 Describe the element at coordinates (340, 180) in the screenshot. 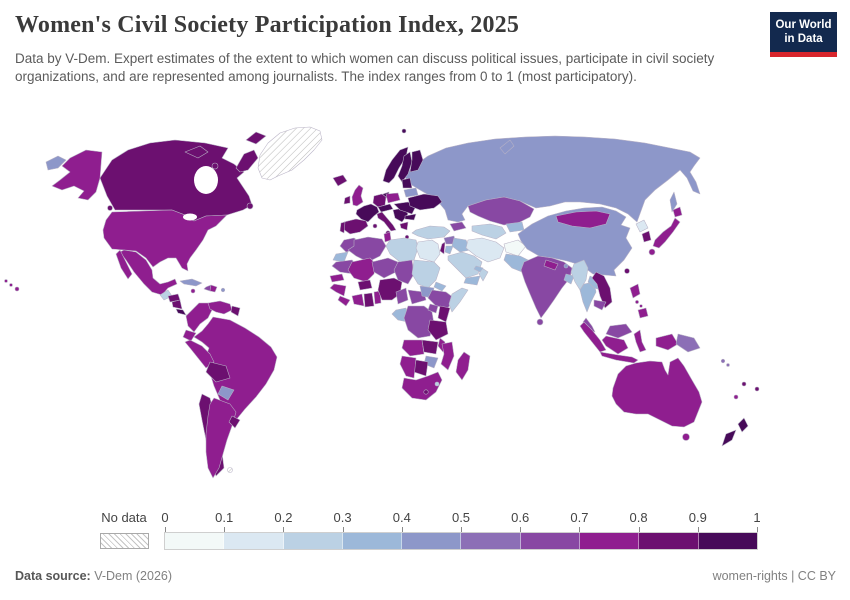

I see `country-iceland` at that location.